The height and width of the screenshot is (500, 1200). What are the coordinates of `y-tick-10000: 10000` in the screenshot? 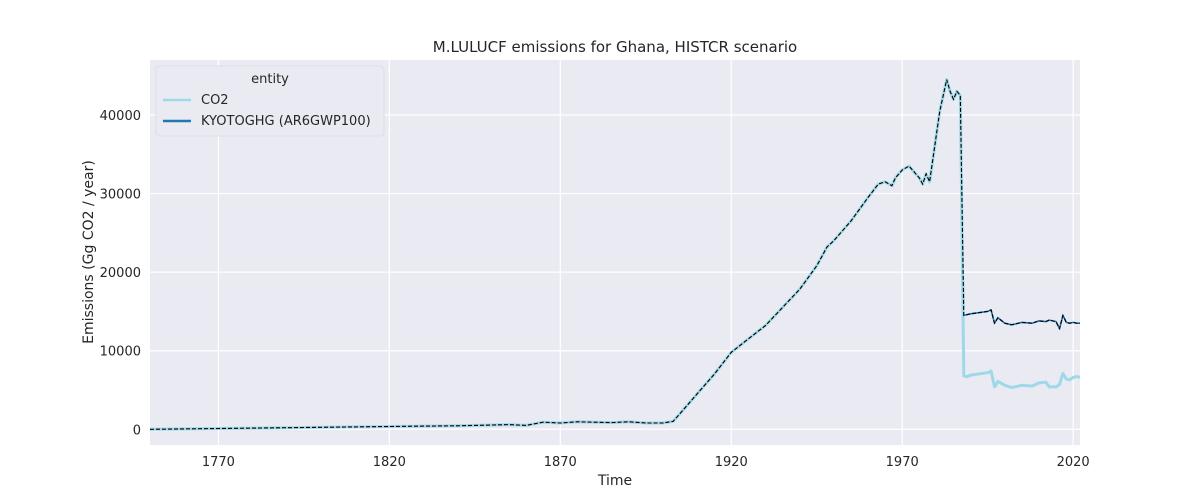 It's located at (120, 352).